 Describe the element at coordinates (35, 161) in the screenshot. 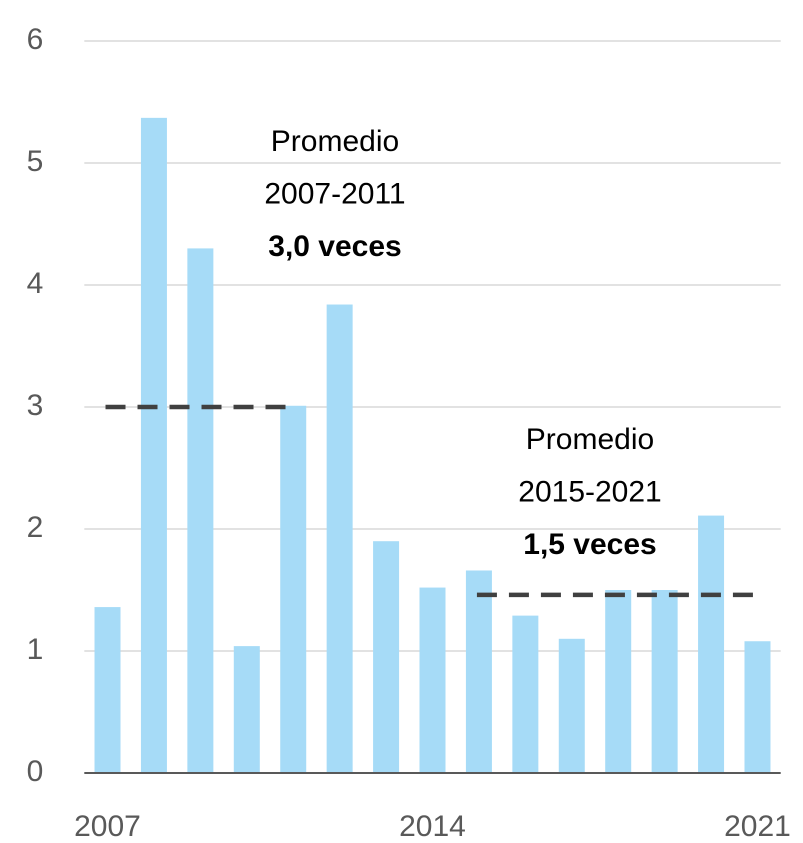

I see `y-tick-label: 5` at that location.